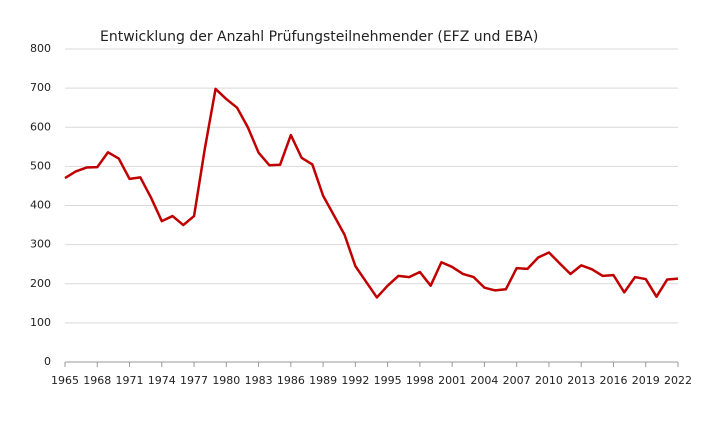 This screenshot has height=423, width=710. What do you see at coordinates (65, 380) in the screenshot?
I see `x-tick-label: 1965` at bounding box center [65, 380].